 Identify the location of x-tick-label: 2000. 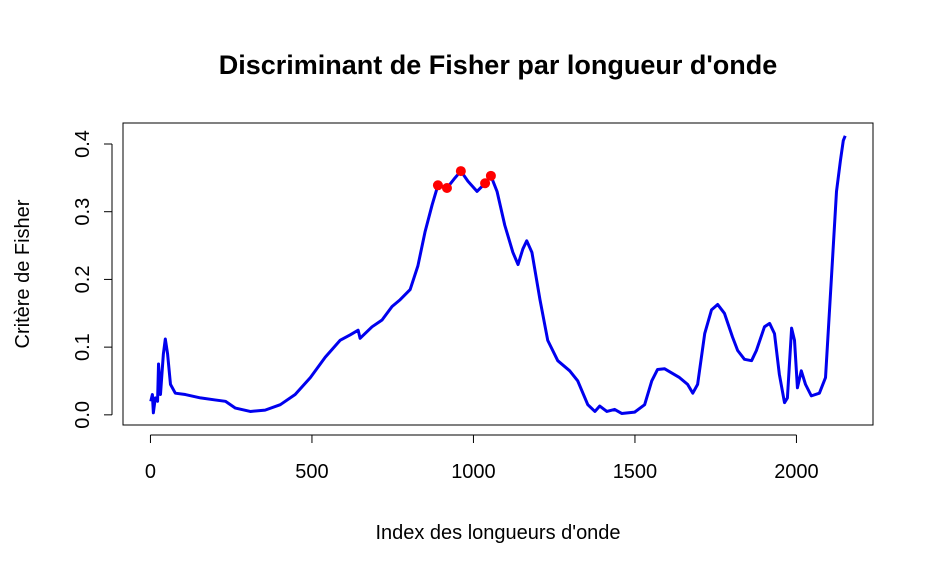
(796, 472).